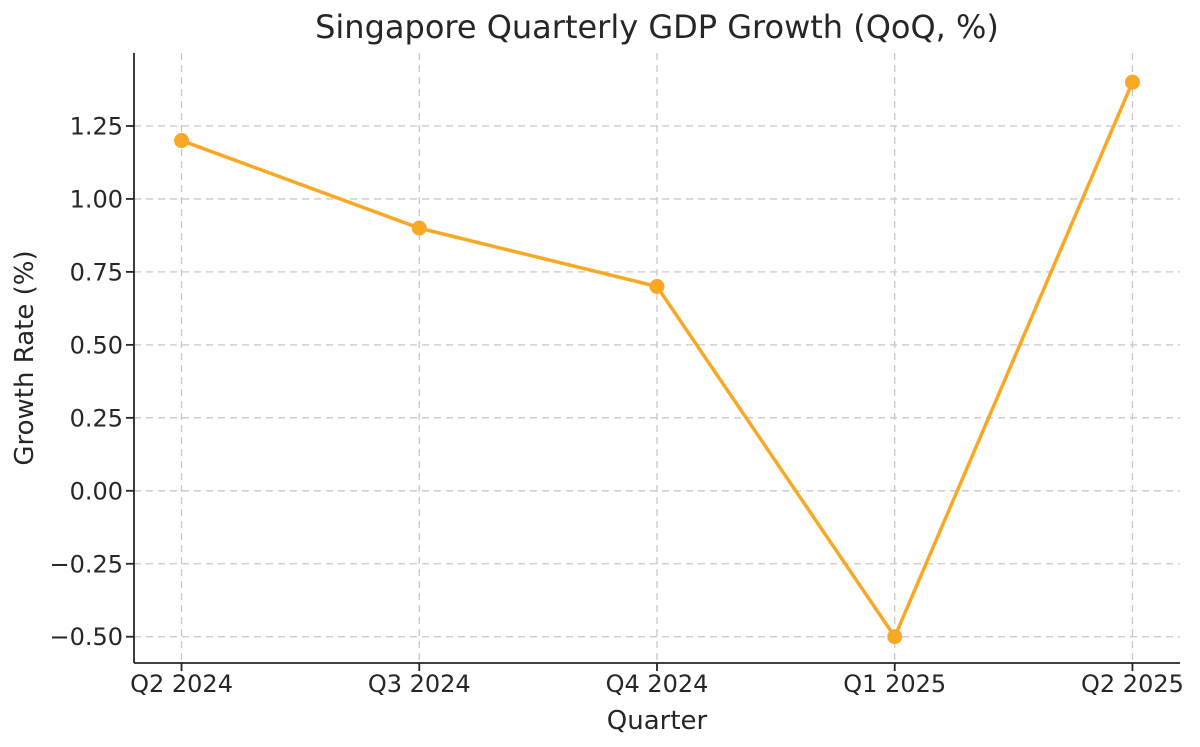  What do you see at coordinates (96, 126) in the screenshot?
I see `y-tick-label: 1.25` at bounding box center [96, 126].